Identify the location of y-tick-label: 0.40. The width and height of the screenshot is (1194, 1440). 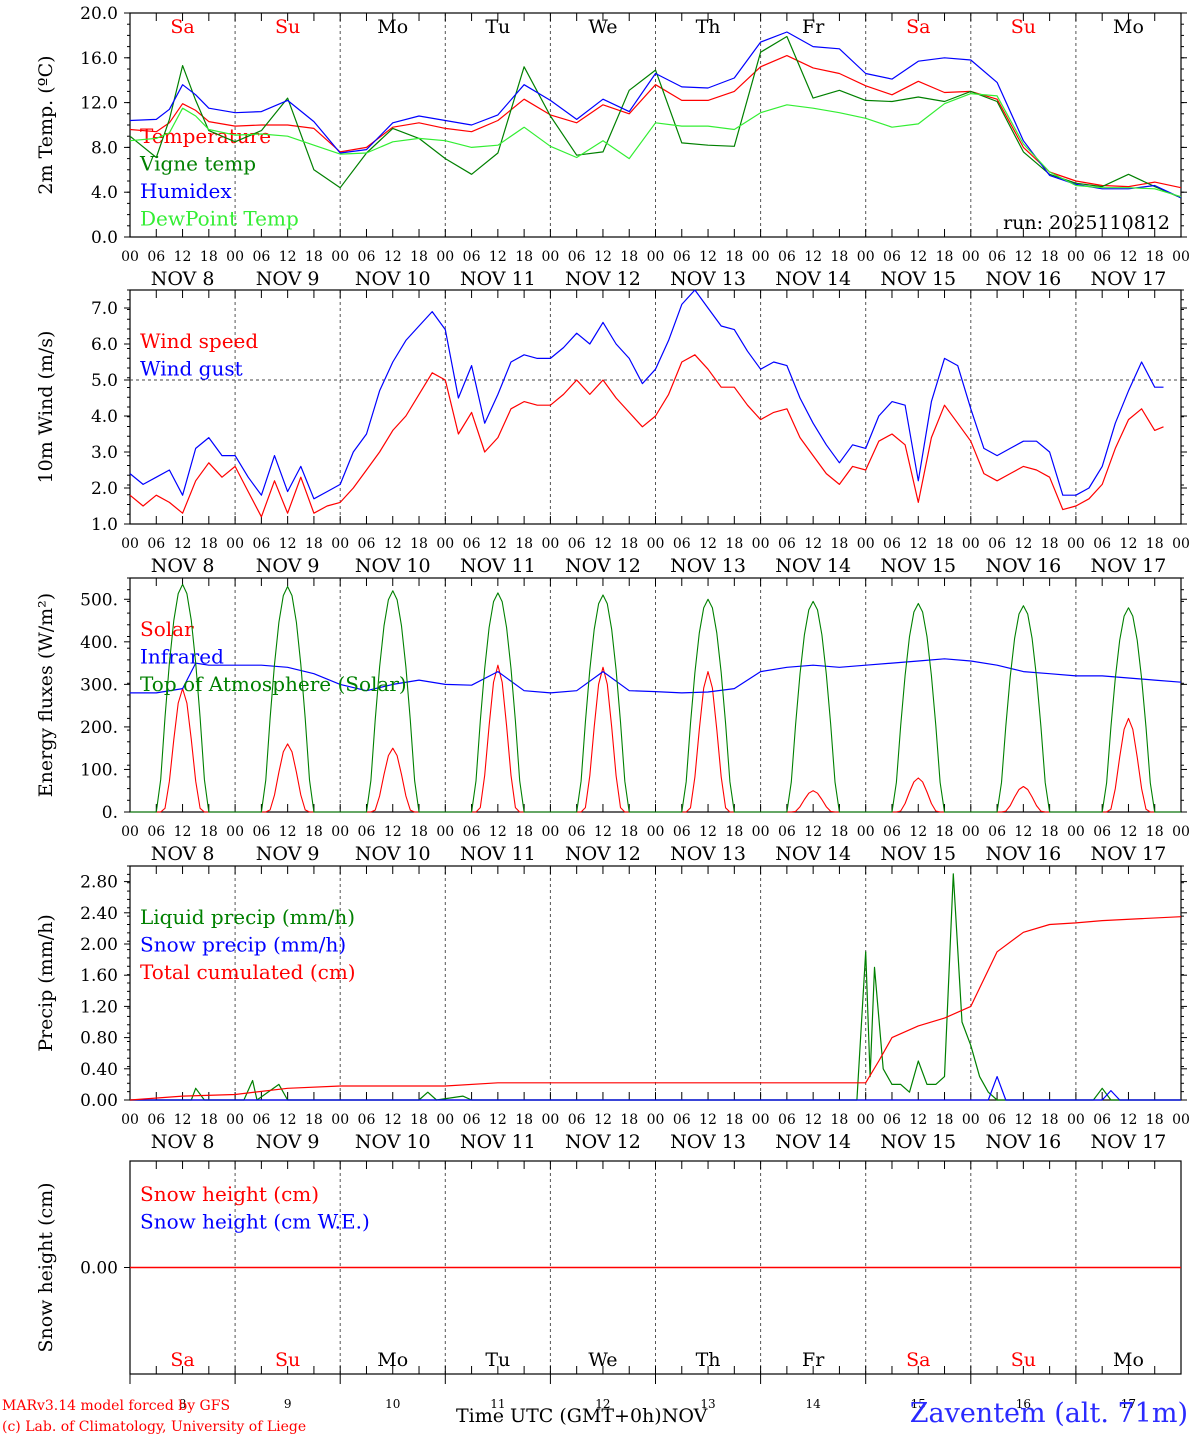
(99, 1070).